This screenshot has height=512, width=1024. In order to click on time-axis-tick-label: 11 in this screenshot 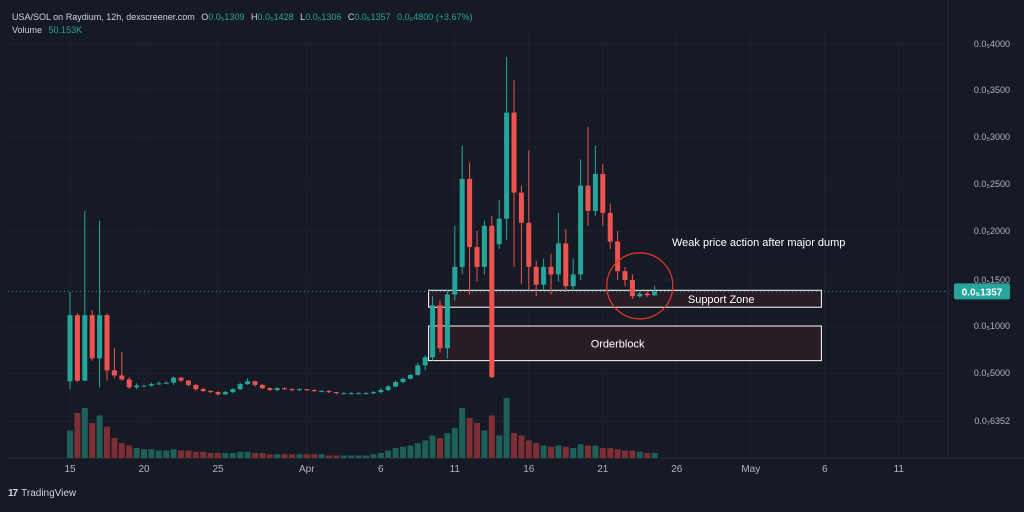, I will do `click(455, 469)`.